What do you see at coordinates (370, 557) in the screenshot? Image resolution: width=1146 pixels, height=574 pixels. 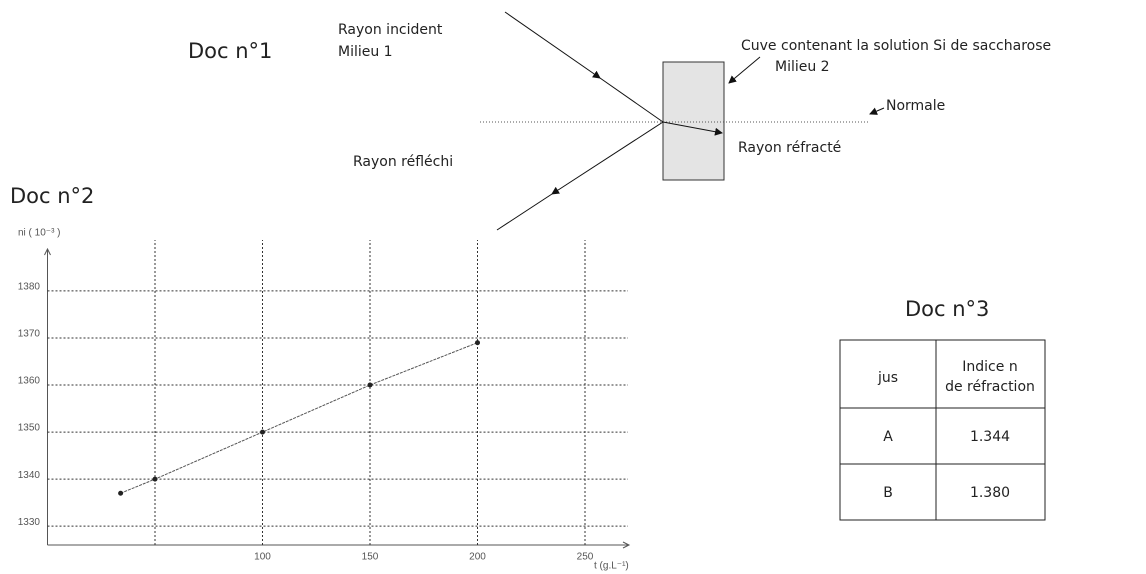 I see `x-tick-label: 150` at bounding box center [370, 557].